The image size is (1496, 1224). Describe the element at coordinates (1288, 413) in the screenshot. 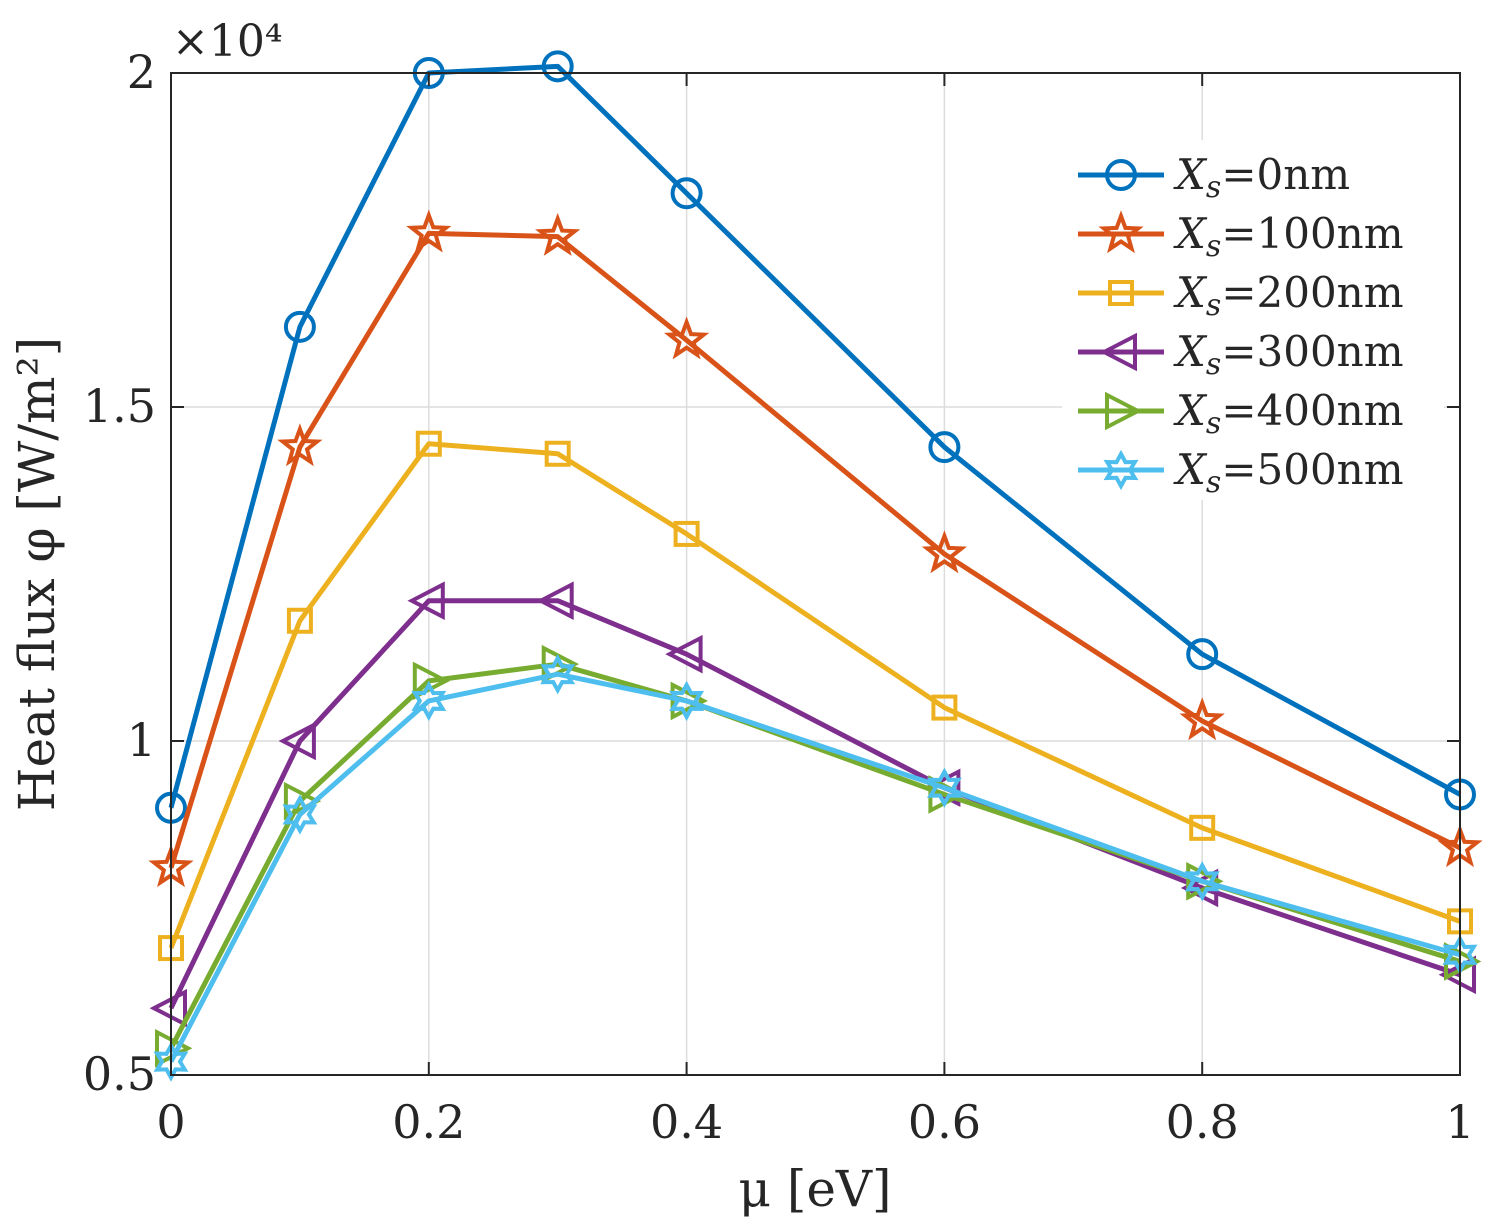

I see `legend-label: Xs=400nm` at that location.